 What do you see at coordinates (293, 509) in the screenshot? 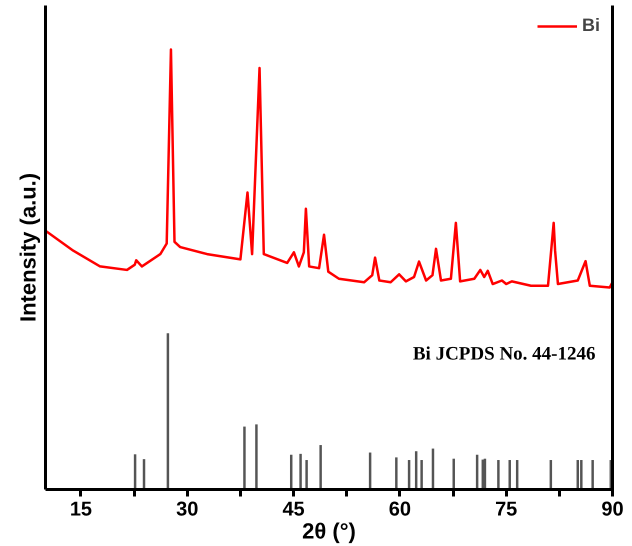
I see `x-tick-label: 45` at bounding box center [293, 509].